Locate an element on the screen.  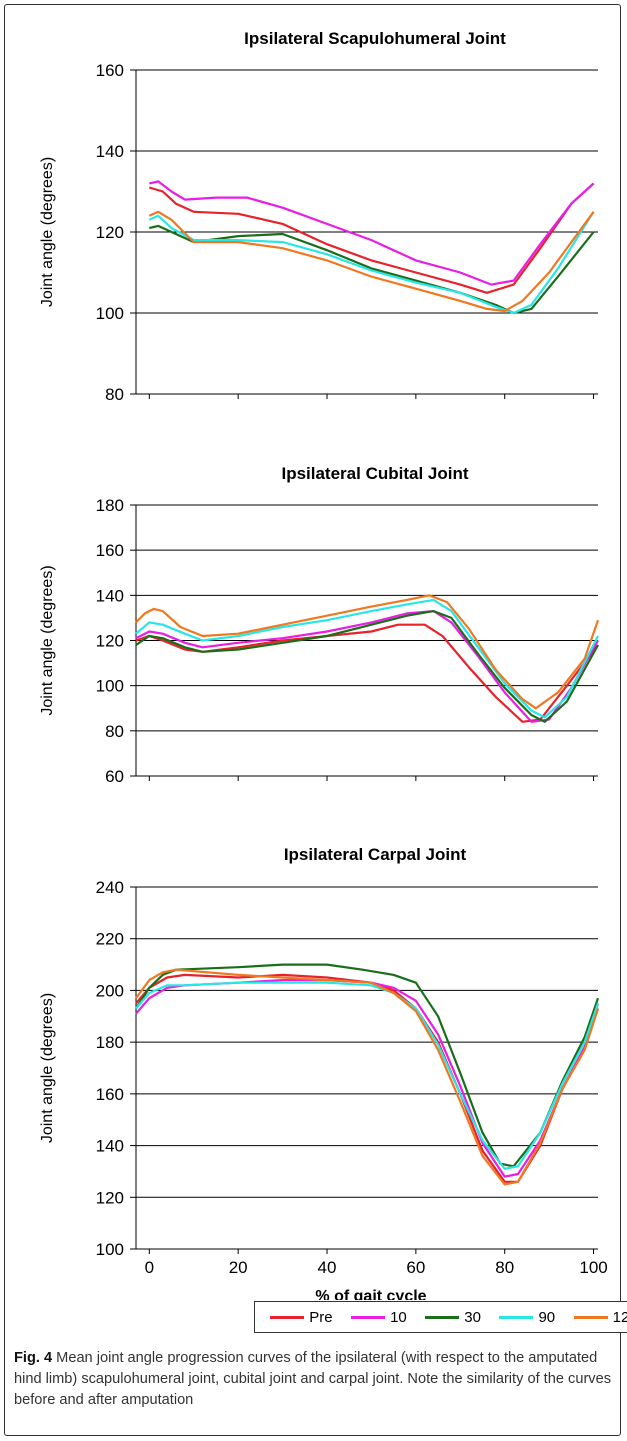
legend-label: Pre is located at coordinates (321, 1317).